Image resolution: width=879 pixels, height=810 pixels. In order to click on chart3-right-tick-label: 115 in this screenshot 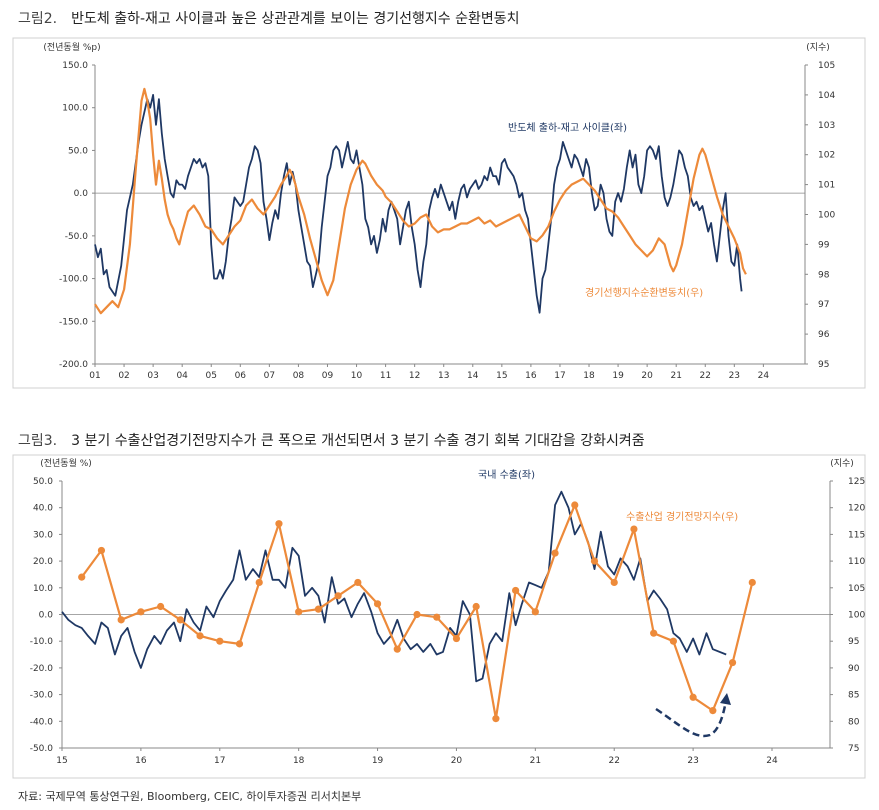, I will do `click(856, 535)`.